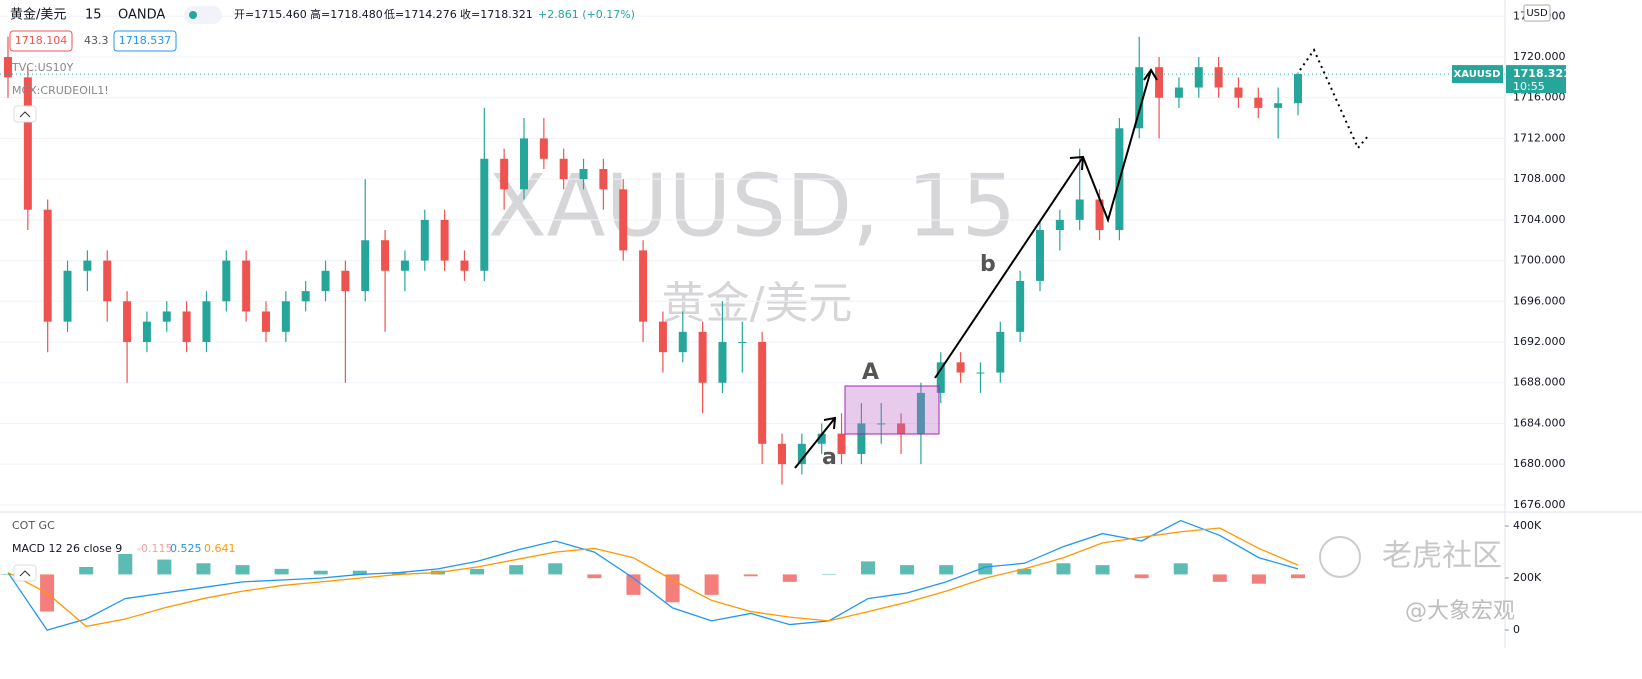  What do you see at coordinates (1539, 504) in the screenshot?
I see `y-tick-label: 1676.000` at bounding box center [1539, 504].